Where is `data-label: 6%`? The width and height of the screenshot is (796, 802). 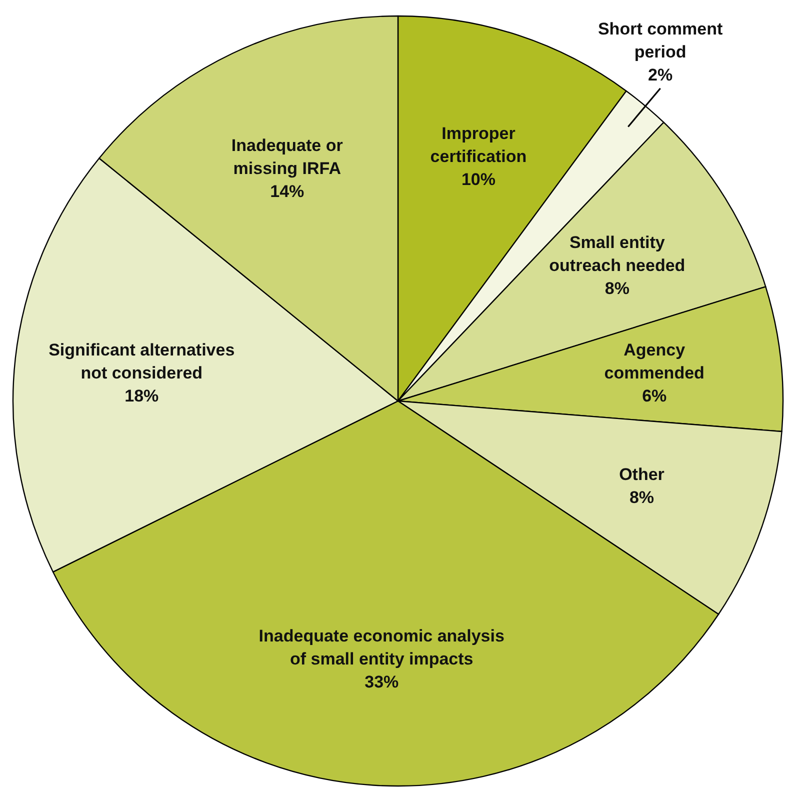 data-label: 6% is located at coordinates (654, 396).